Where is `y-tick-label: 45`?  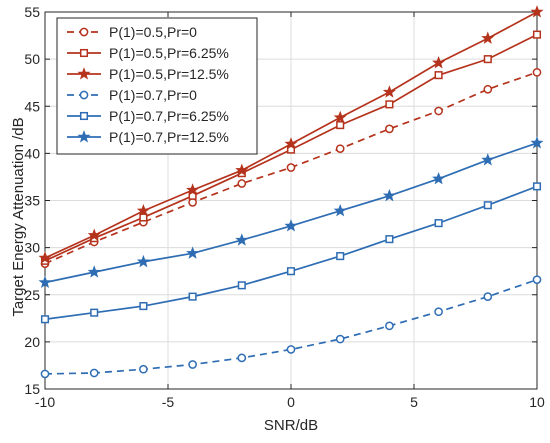 y-tick-label: 45 is located at coordinates (32, 106).